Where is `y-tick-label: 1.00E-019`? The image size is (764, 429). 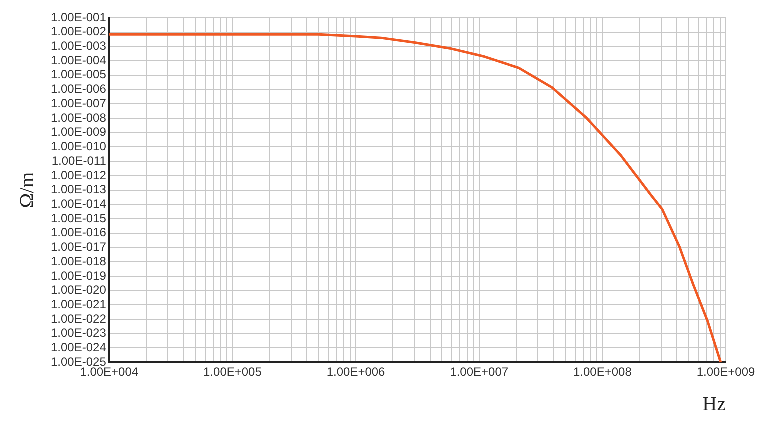
y-tick-label: 1.00E-019 is located at coordinates (78, 275).